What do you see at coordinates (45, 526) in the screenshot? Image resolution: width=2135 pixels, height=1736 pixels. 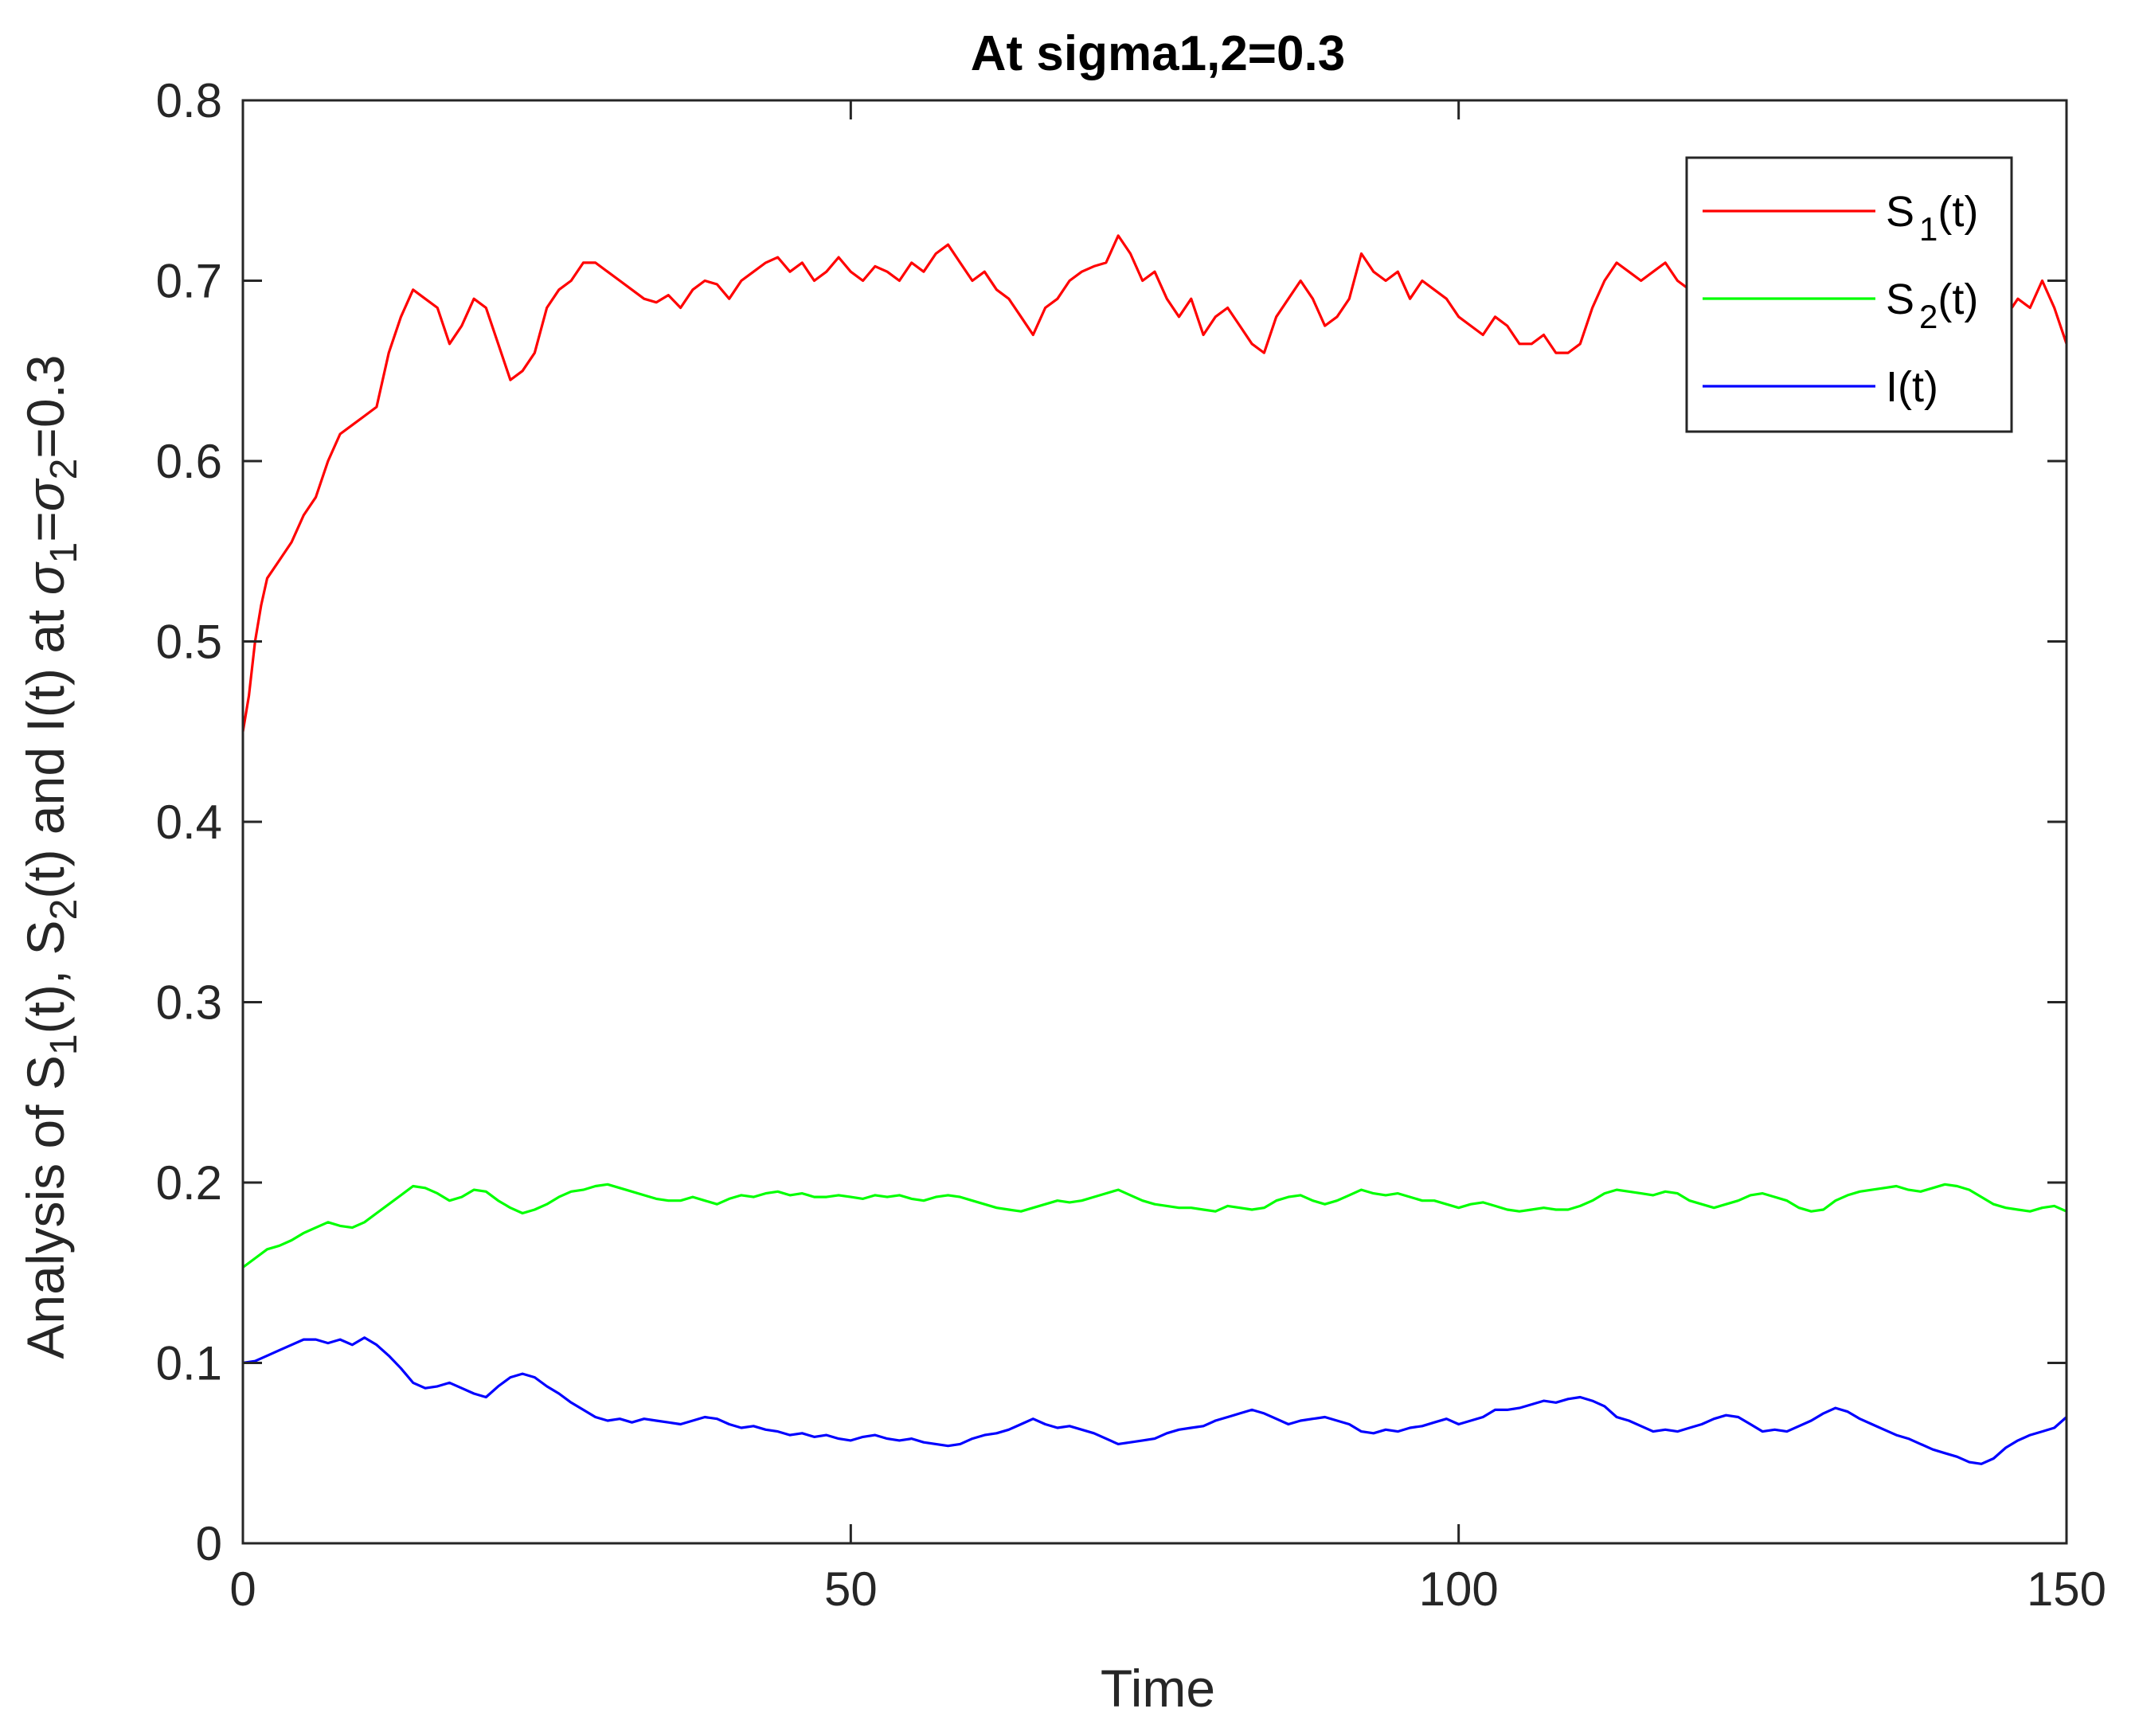 I see `y-axis-label-part: =` at bounding box center [45, 526].